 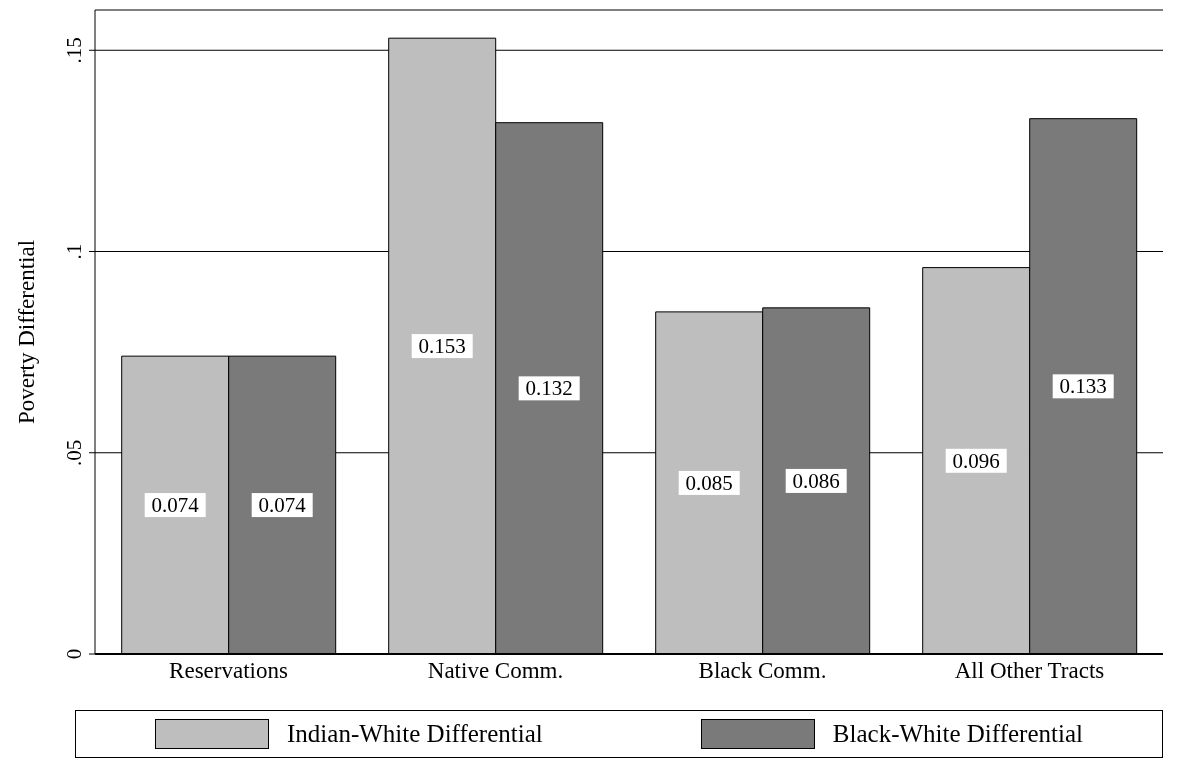 What do you see at coordinates (27, 332) in the screenshot?
I see `y-axis-title: Poverty Differential` at bounding box center [27, 332].